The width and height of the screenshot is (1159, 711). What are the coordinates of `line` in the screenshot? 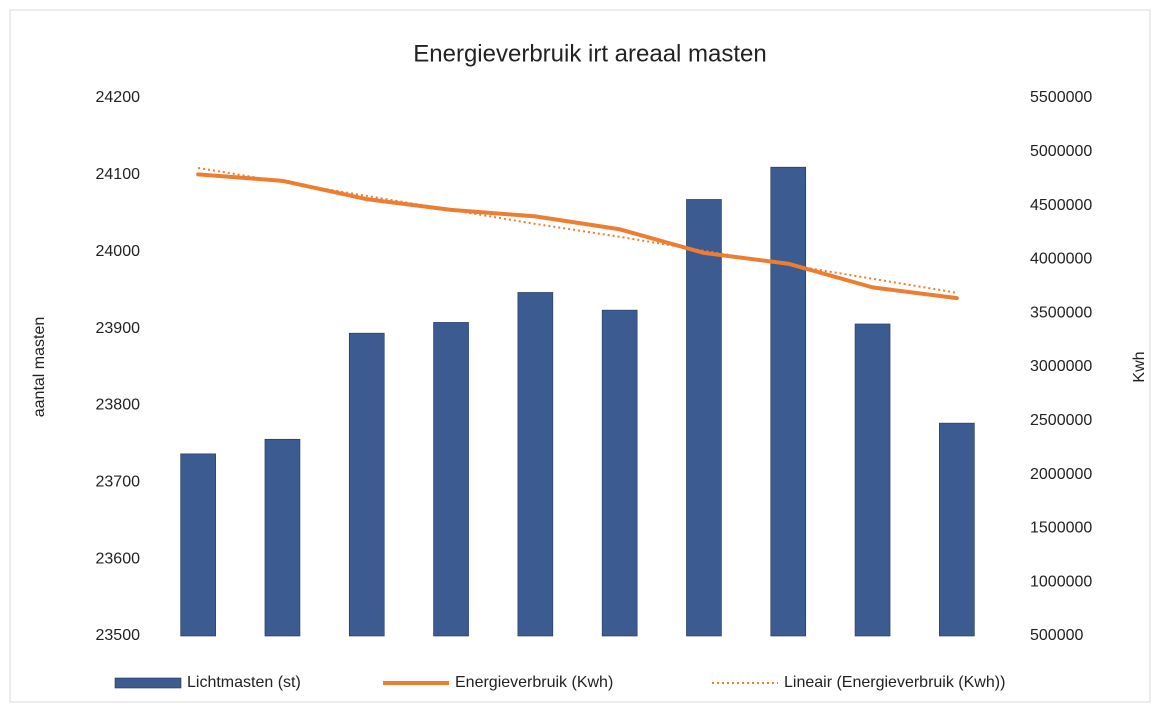 It's located at (577, 236).